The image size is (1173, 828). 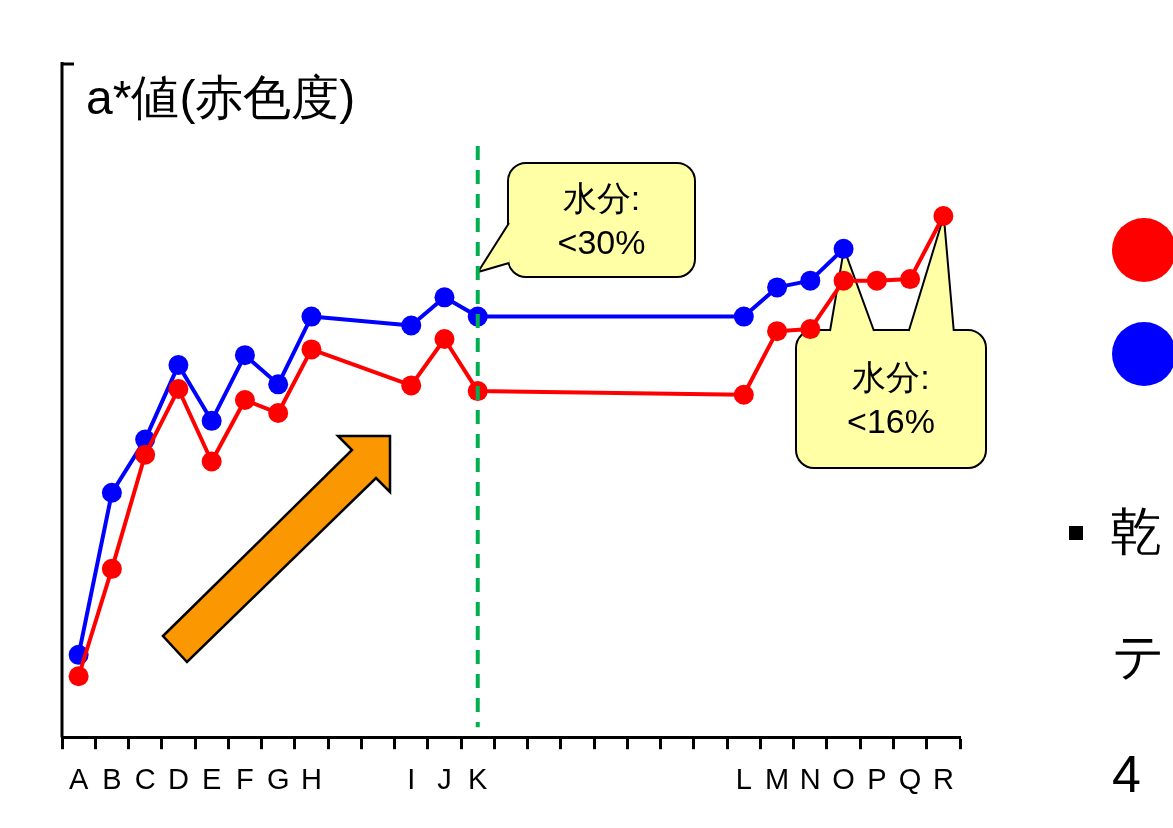 I want to click on x-tick-label: G, so click(x=278, y=778).